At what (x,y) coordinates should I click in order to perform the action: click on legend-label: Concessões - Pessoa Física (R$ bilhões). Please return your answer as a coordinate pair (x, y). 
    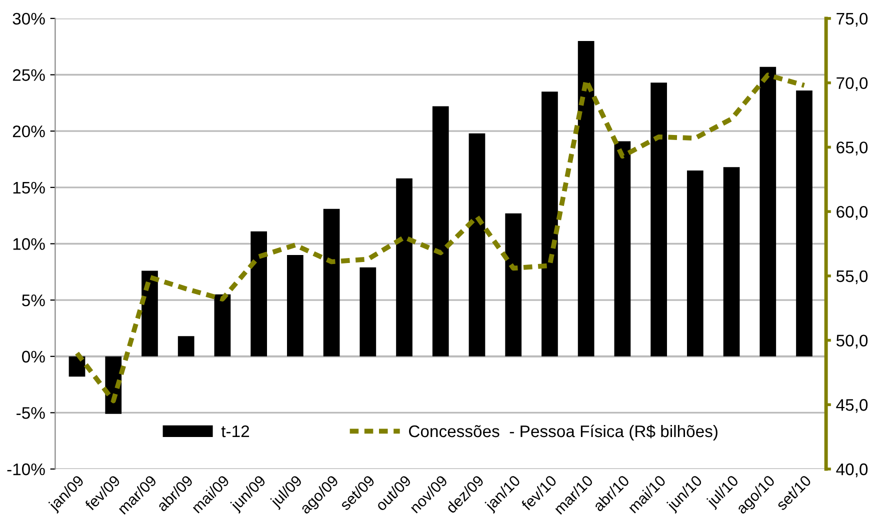
    Looking at the image, I should click on (563, 432).